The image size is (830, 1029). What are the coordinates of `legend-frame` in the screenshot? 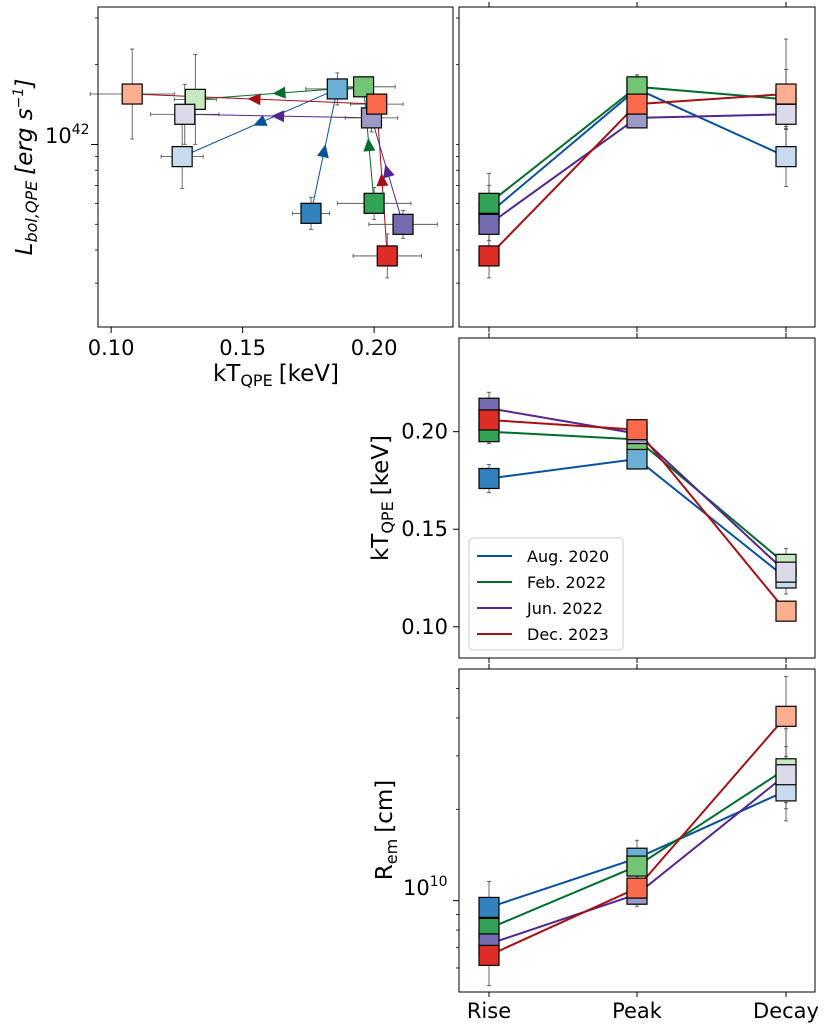 It's located at (546, 594).